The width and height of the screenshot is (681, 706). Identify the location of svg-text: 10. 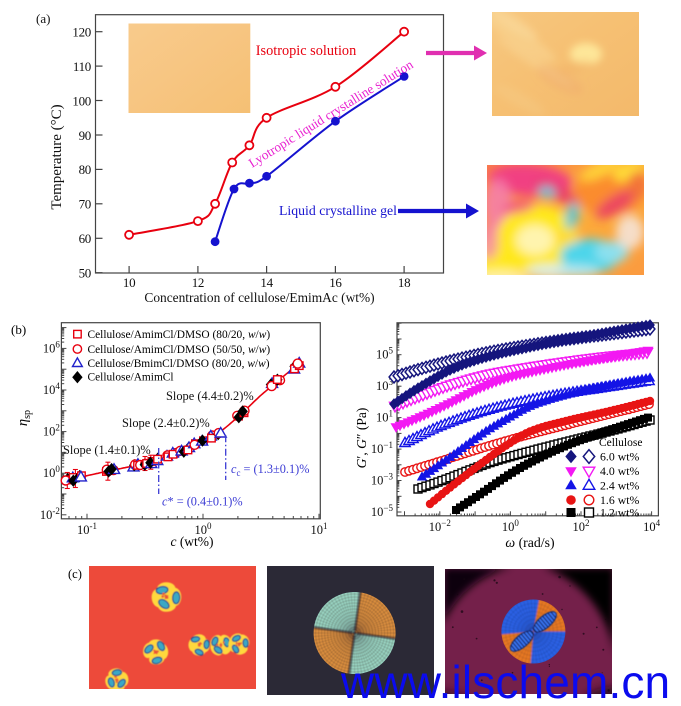
(129, 282).